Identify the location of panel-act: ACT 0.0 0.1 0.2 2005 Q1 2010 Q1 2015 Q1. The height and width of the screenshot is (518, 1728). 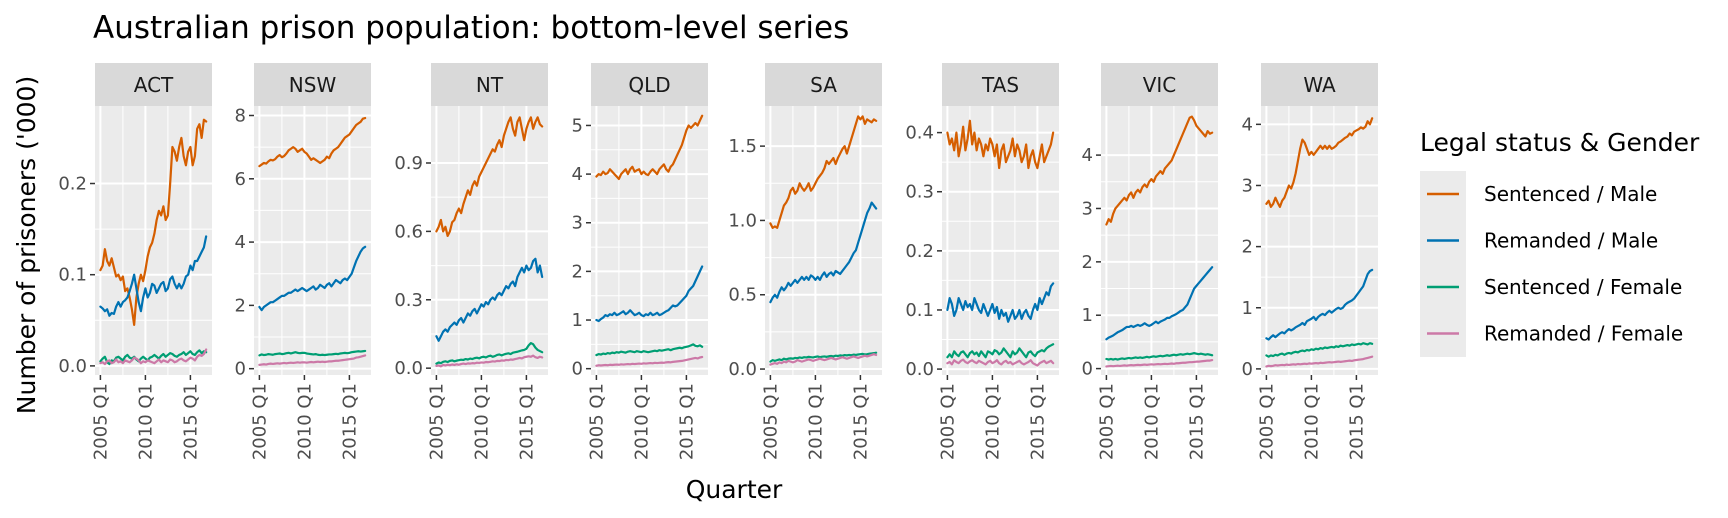
(135, 261).